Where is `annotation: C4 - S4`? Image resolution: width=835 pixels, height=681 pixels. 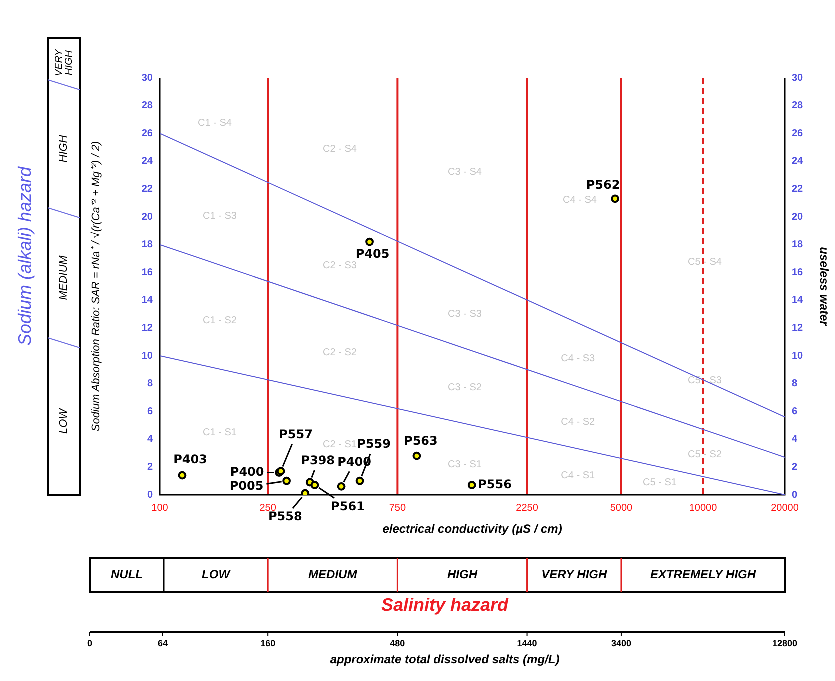 annotation: C4 - S4 is located at coordinates (580, 200).